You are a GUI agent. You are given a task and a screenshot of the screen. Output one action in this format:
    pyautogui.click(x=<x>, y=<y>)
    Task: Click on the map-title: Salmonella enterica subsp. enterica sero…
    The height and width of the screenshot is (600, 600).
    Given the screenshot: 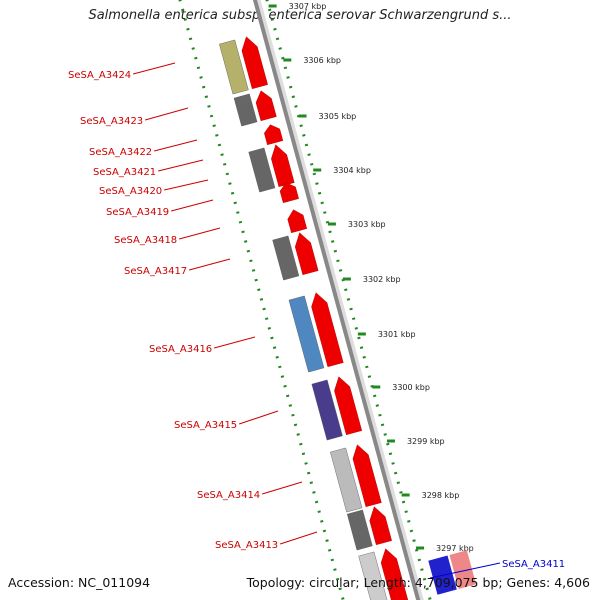 What is the action you would take?
    pyautogui.click(x=300, y=15)
    